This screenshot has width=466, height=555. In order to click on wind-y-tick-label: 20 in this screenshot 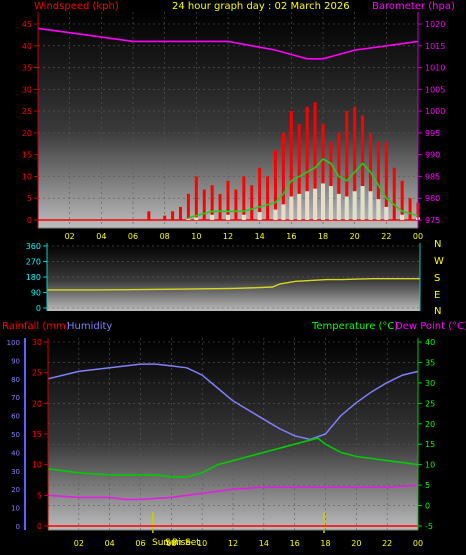, I will do `click(27, 133)`.